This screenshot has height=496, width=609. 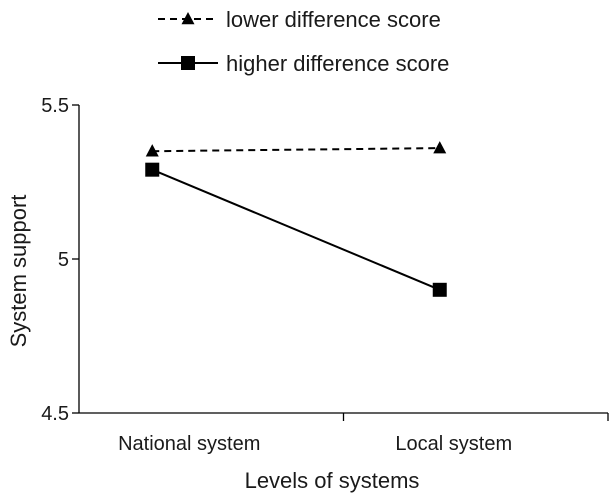 What do you see at coordinates (333, 19) in the screenshot?
I see `legend-label: lower difference score` at bounding box center [333, 19].